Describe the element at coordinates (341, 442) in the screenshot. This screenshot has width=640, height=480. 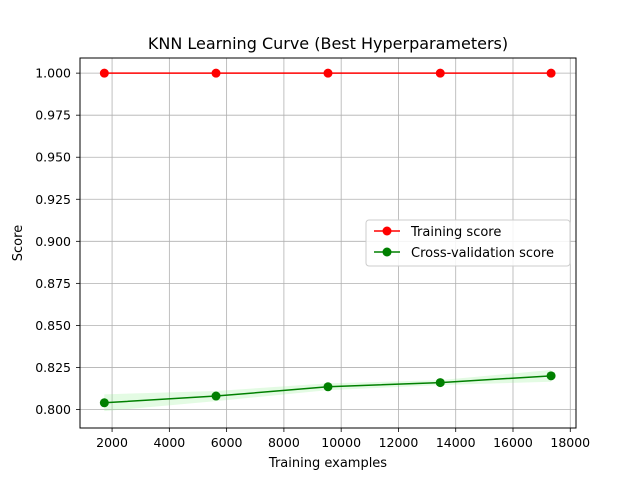
I see `x-tick-label-4: 10000` at that location.